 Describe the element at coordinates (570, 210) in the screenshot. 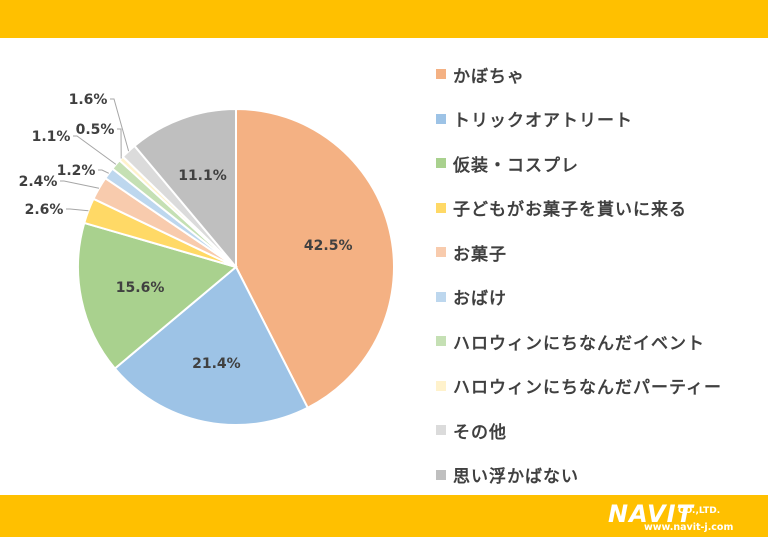

I see `legend-label: 子どもがお菓子を貰いに来る` at that location.